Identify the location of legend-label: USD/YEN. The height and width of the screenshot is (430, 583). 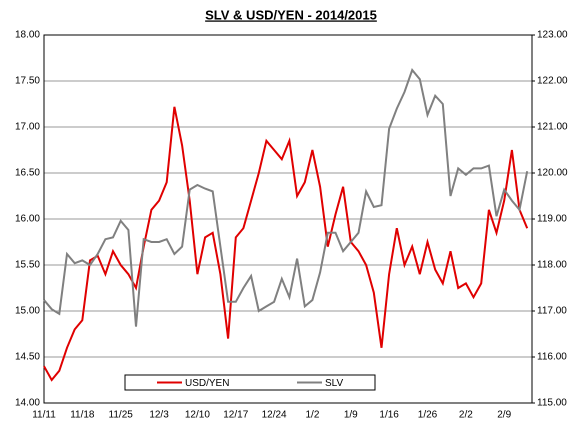
(207, 383).